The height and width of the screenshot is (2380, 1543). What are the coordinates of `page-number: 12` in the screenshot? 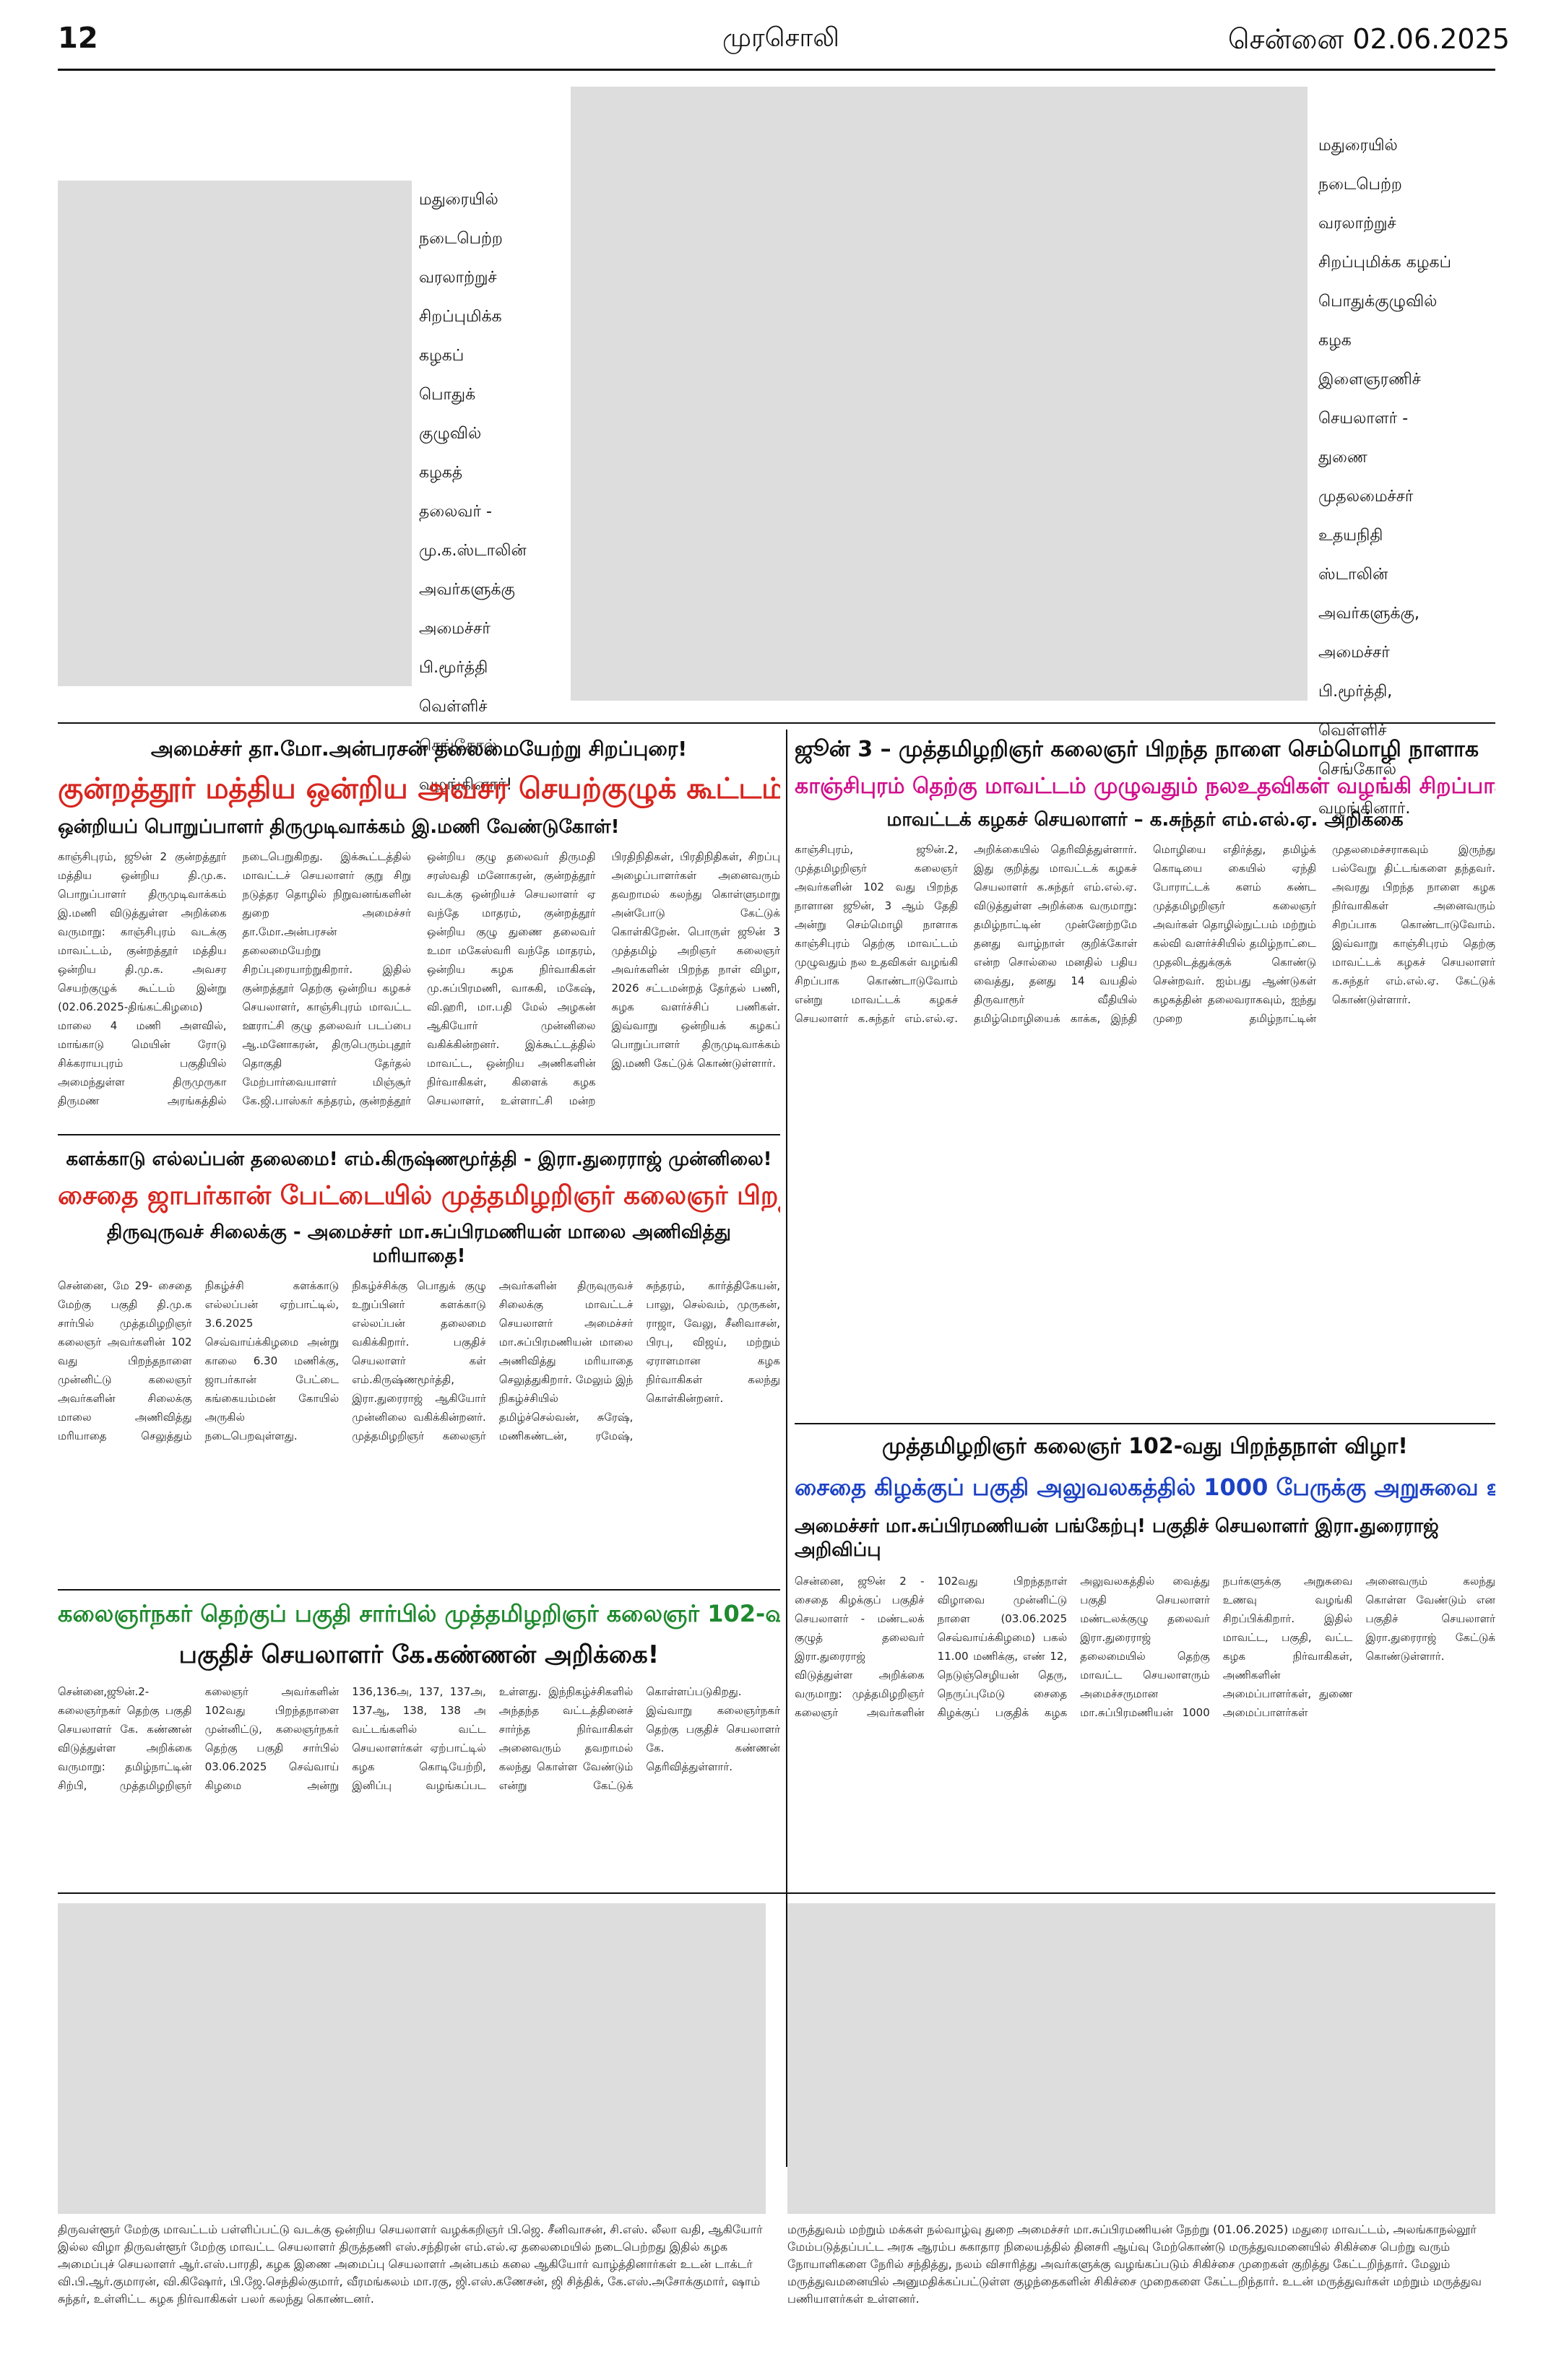 It's located at (78, 38).